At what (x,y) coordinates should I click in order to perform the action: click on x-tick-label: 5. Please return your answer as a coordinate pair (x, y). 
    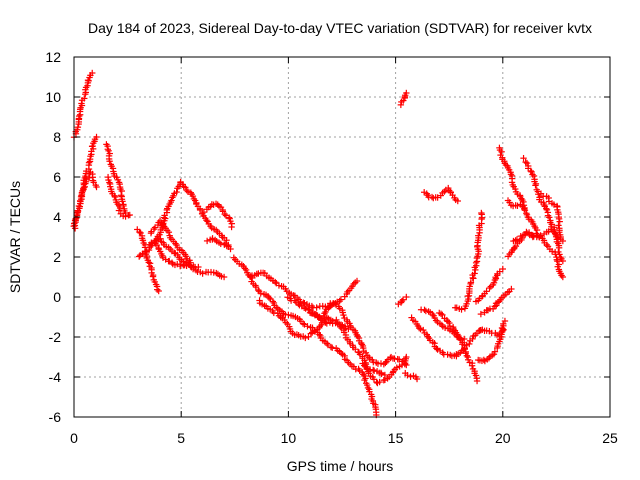
    Looking at the image, I should click on (181, 438).